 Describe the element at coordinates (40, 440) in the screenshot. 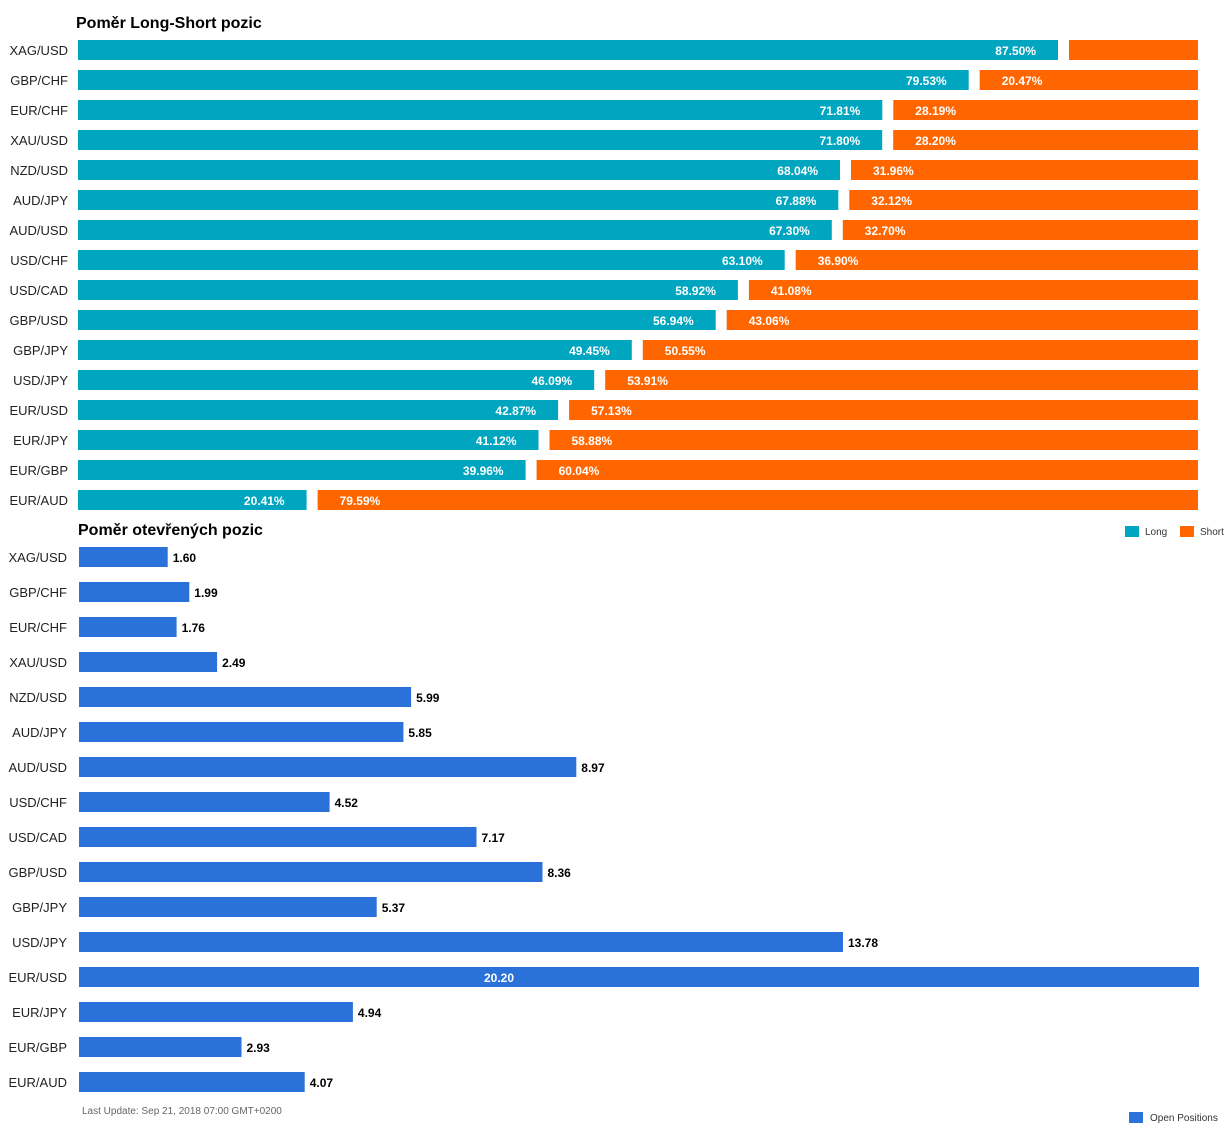

I see `ls-category-label-eur-jpy: EUR/JPY` at that location.